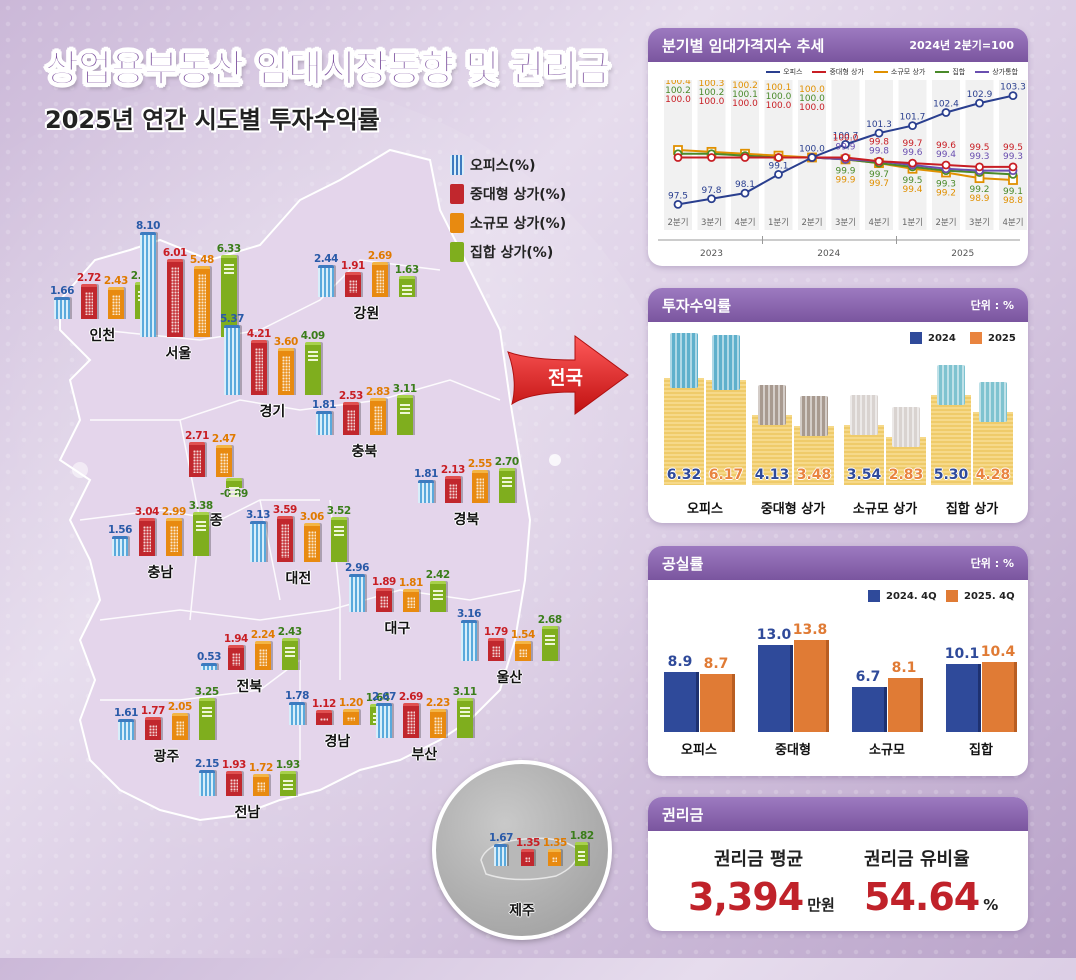 The image size is (1076, 980). What do you see at coordinates (327, 69) in the screenshot?
I see `page-title: 상업용부동산 임대시장동향 및 권리금` at bounding box center [327, 69].